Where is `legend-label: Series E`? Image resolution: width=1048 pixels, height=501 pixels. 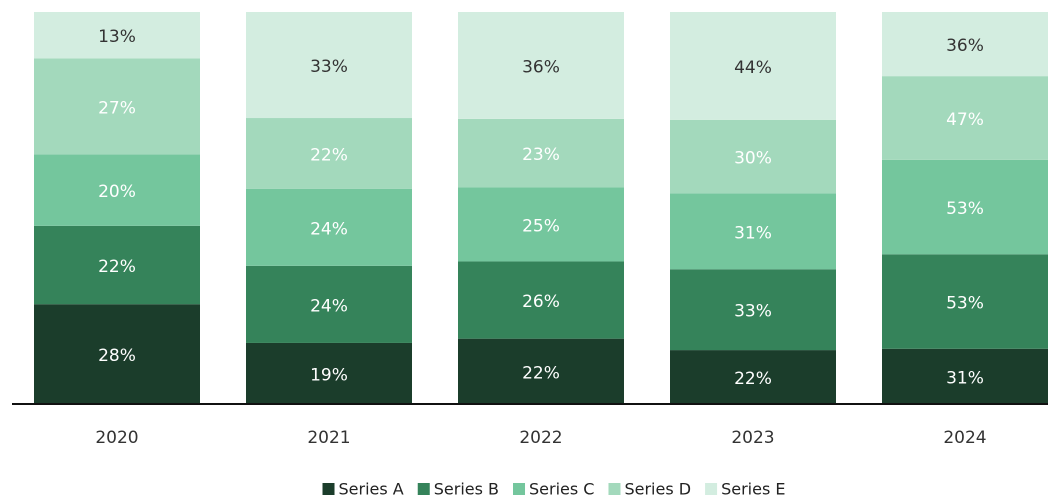
legend-label: Series E is located at coordinates (753, 489).